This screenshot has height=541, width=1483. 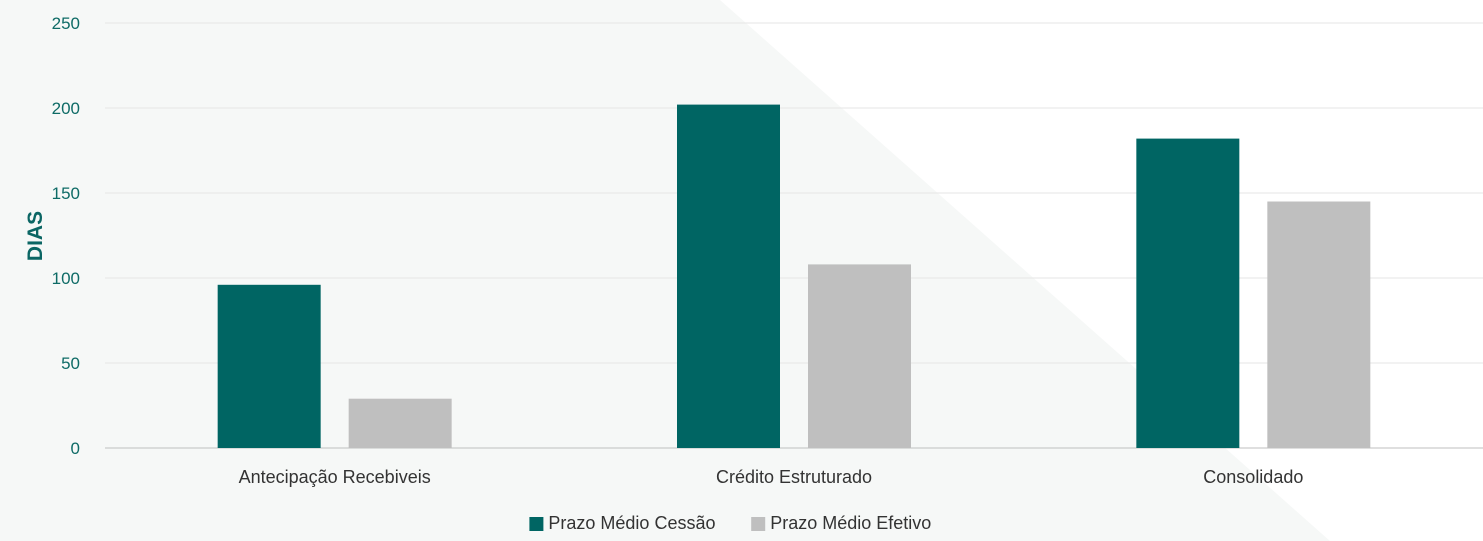 I want to click on y-tick-label: 200, so click(x=66, y=108).